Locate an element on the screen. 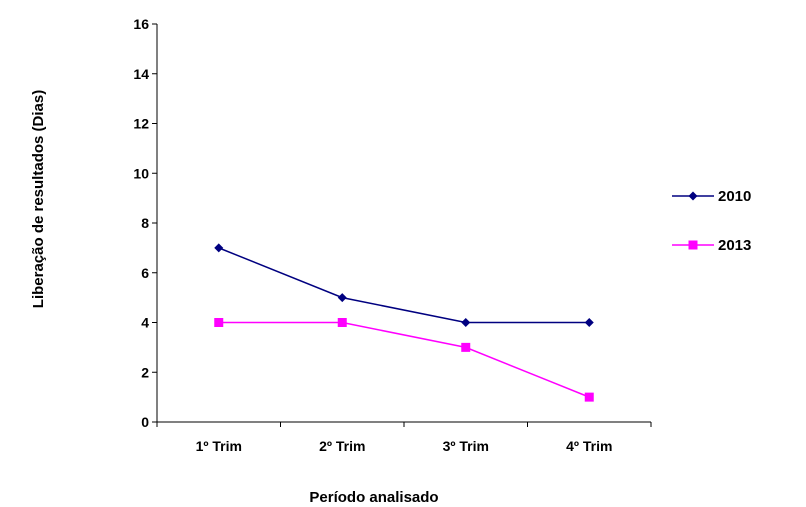 The width and height of the screenshot is (806, 507). y-tick-label: 2 is located at coordinates (145, 372).